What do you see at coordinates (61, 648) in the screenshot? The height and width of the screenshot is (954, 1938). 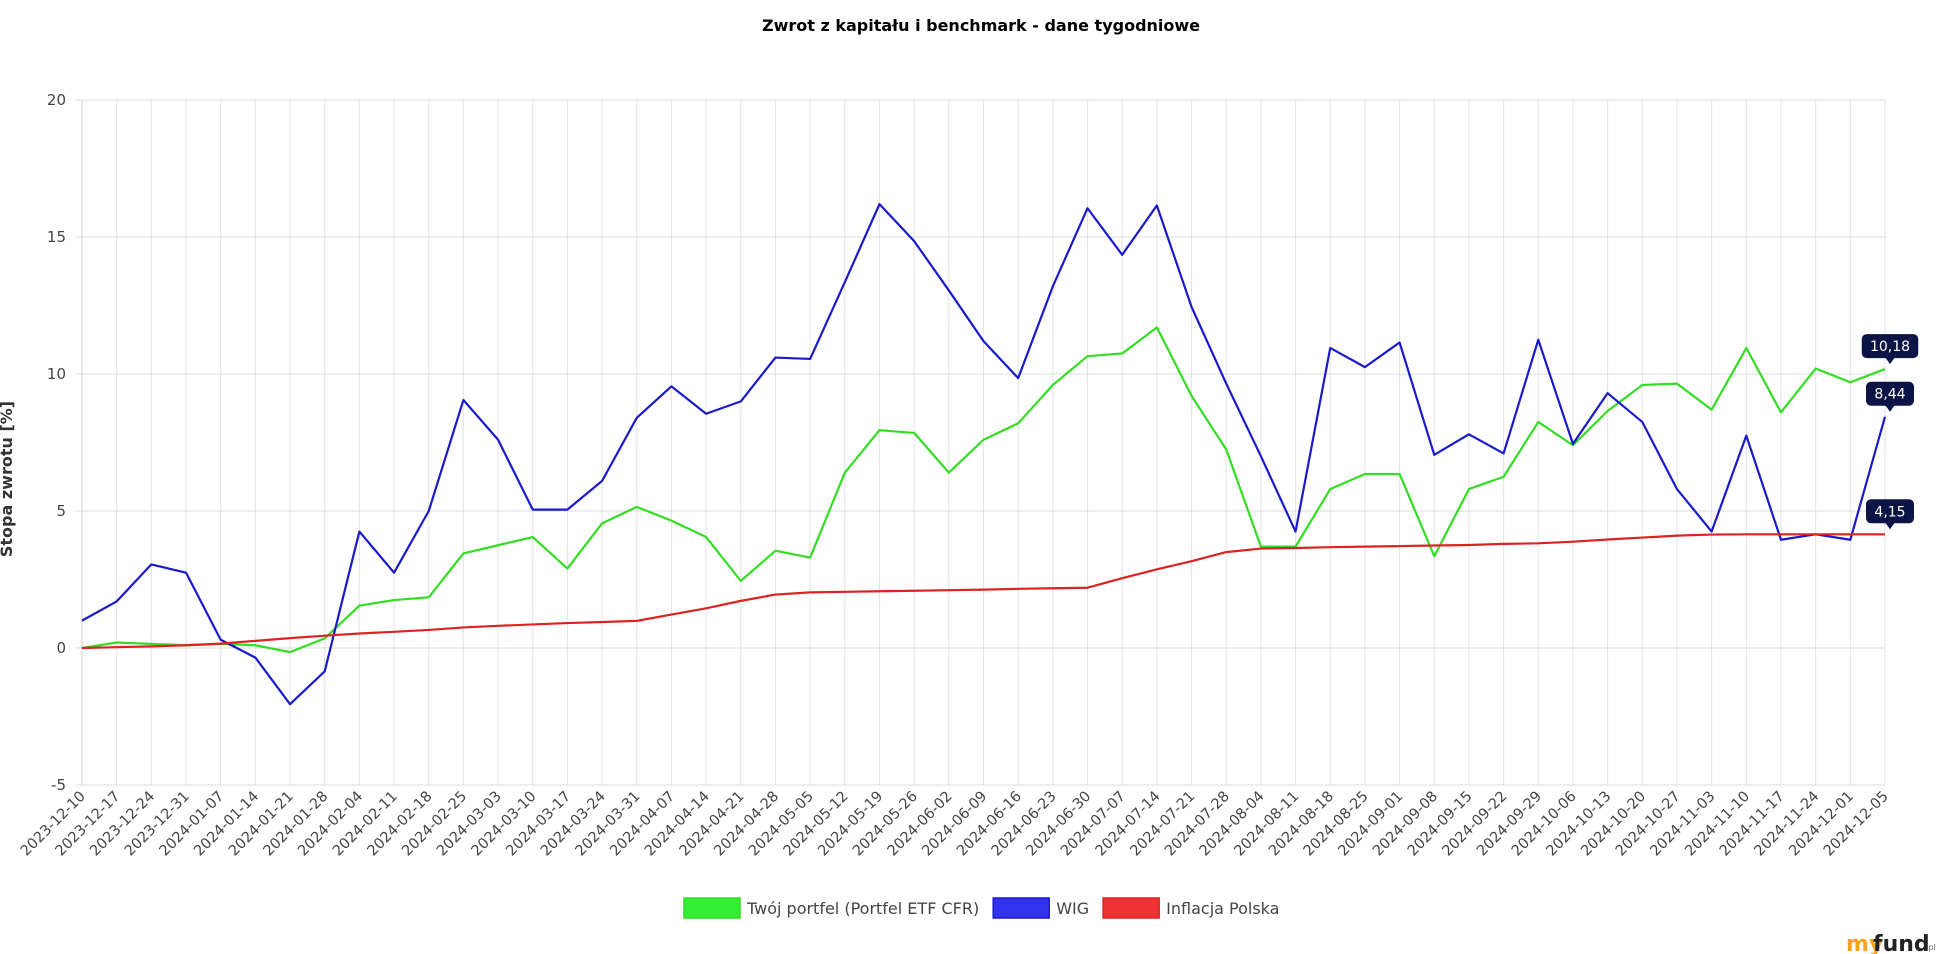 I see `y-tick-label: 0` at bounding box center [61, 648].